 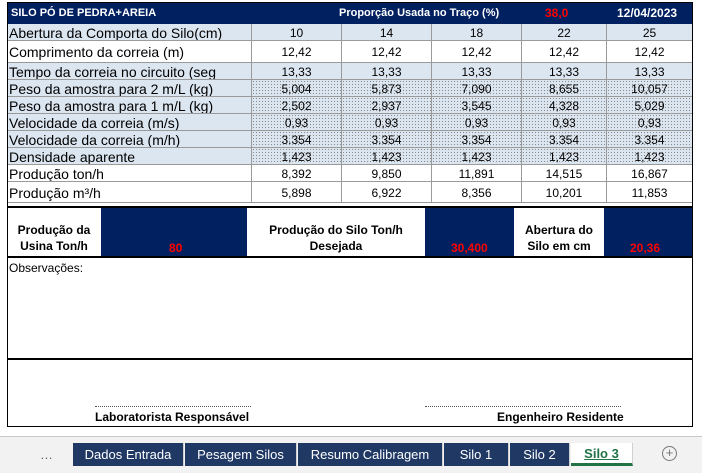 I want to click on desejada-label: Produção do Silo Ton/h Desejada, so click(x=336, y=238).